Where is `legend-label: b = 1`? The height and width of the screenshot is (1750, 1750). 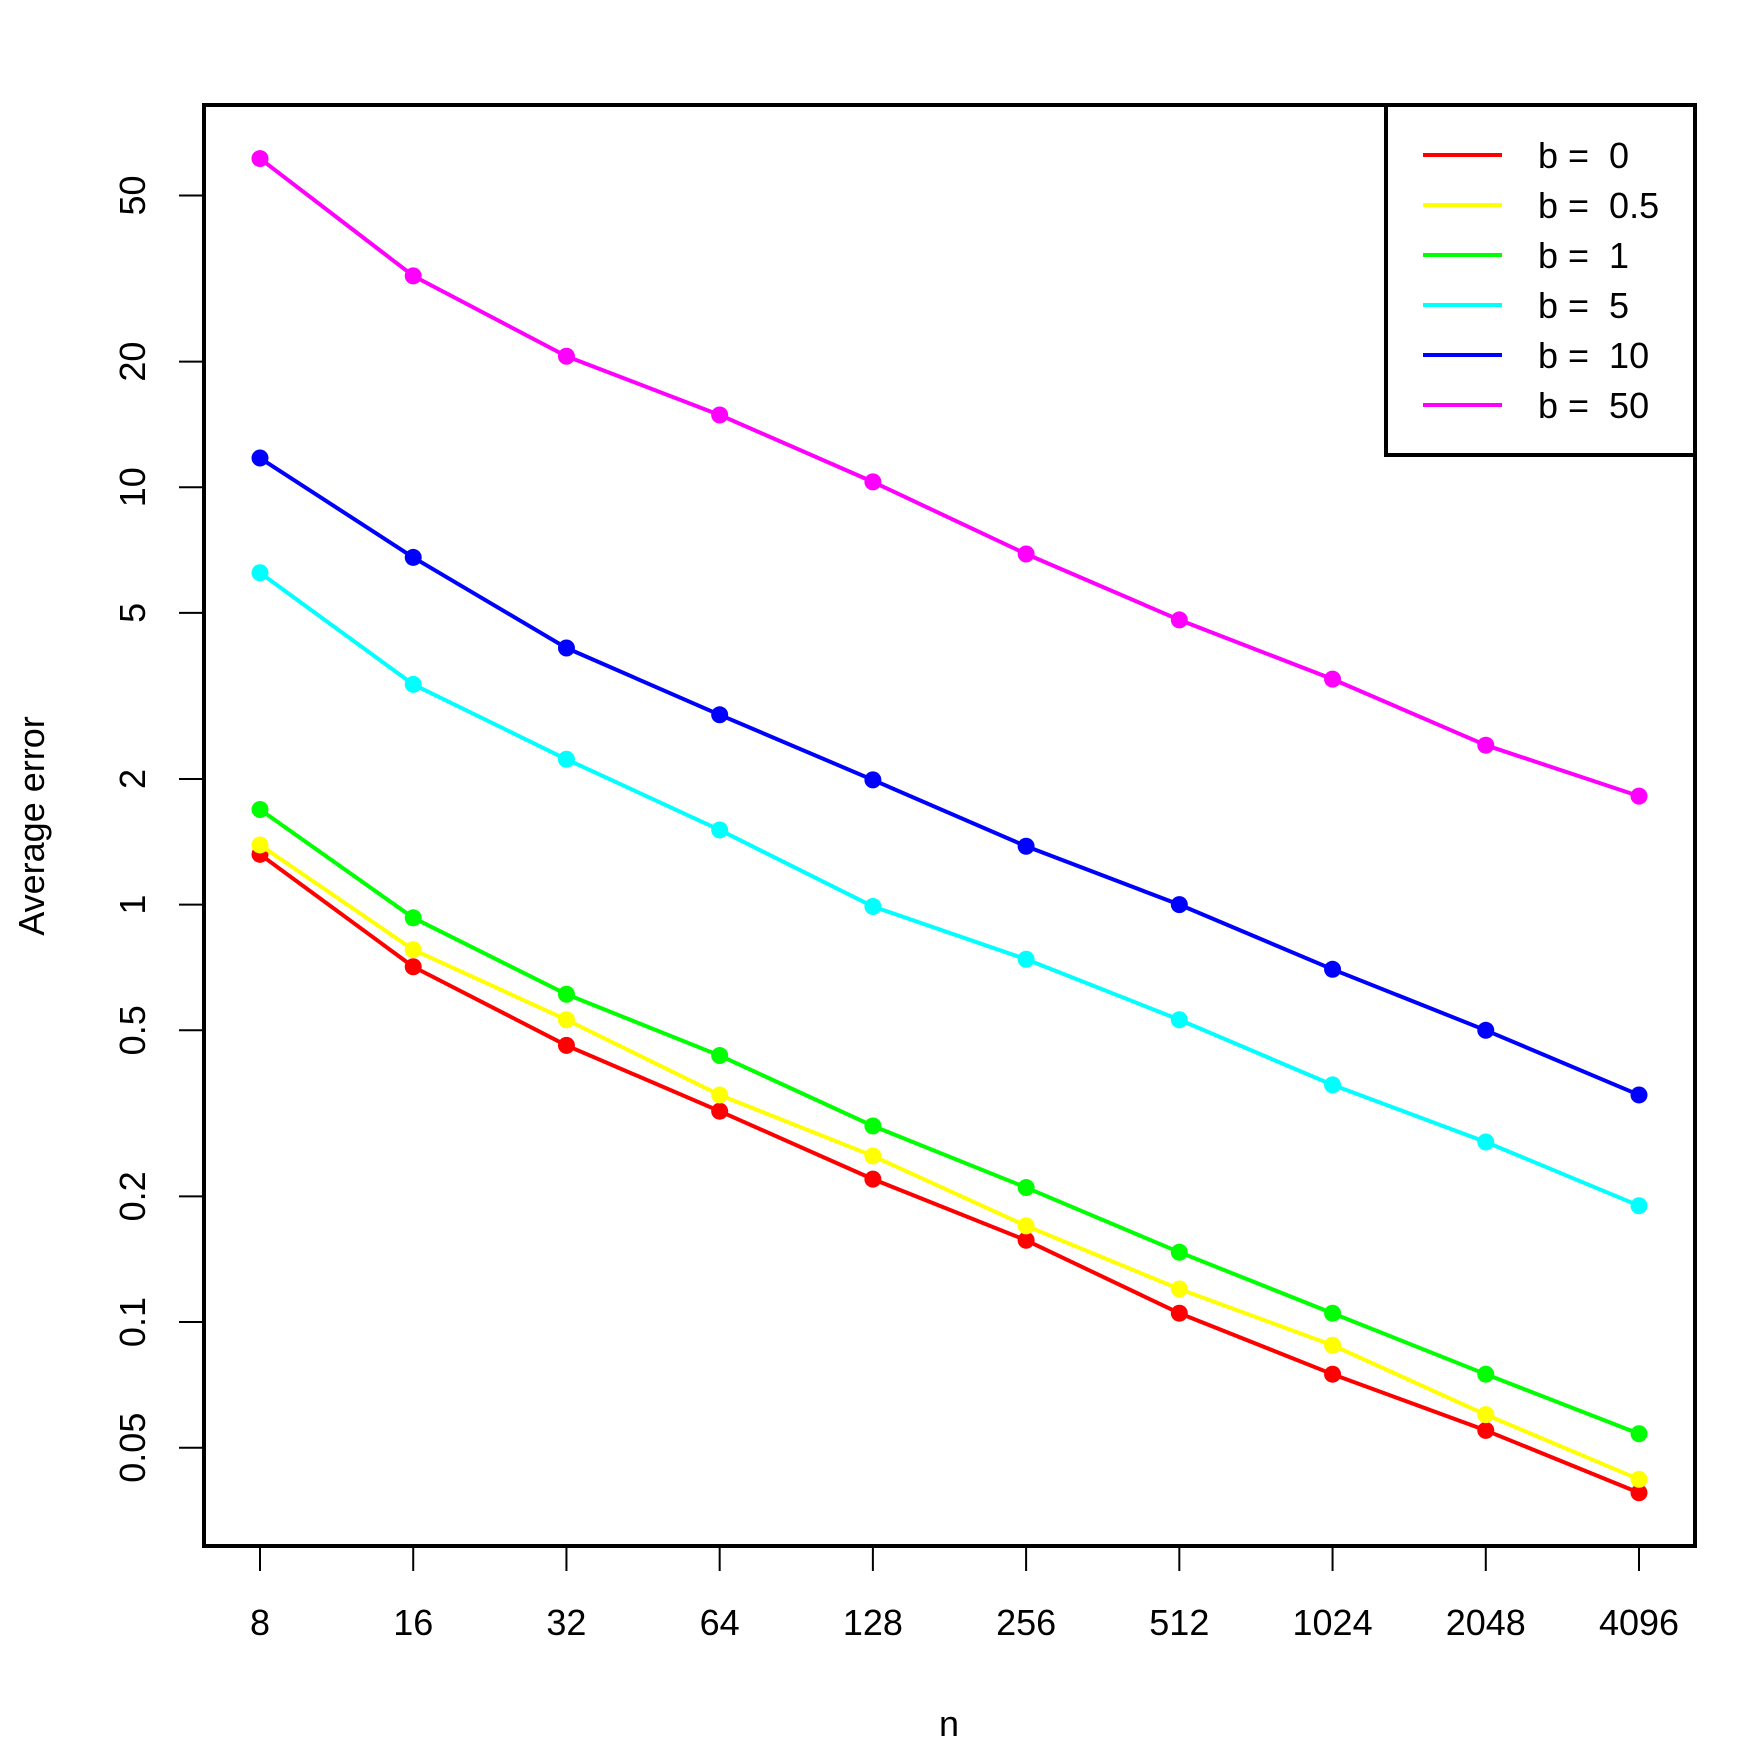
legend-label: b = 1 is located at coordinates (1583, 255).